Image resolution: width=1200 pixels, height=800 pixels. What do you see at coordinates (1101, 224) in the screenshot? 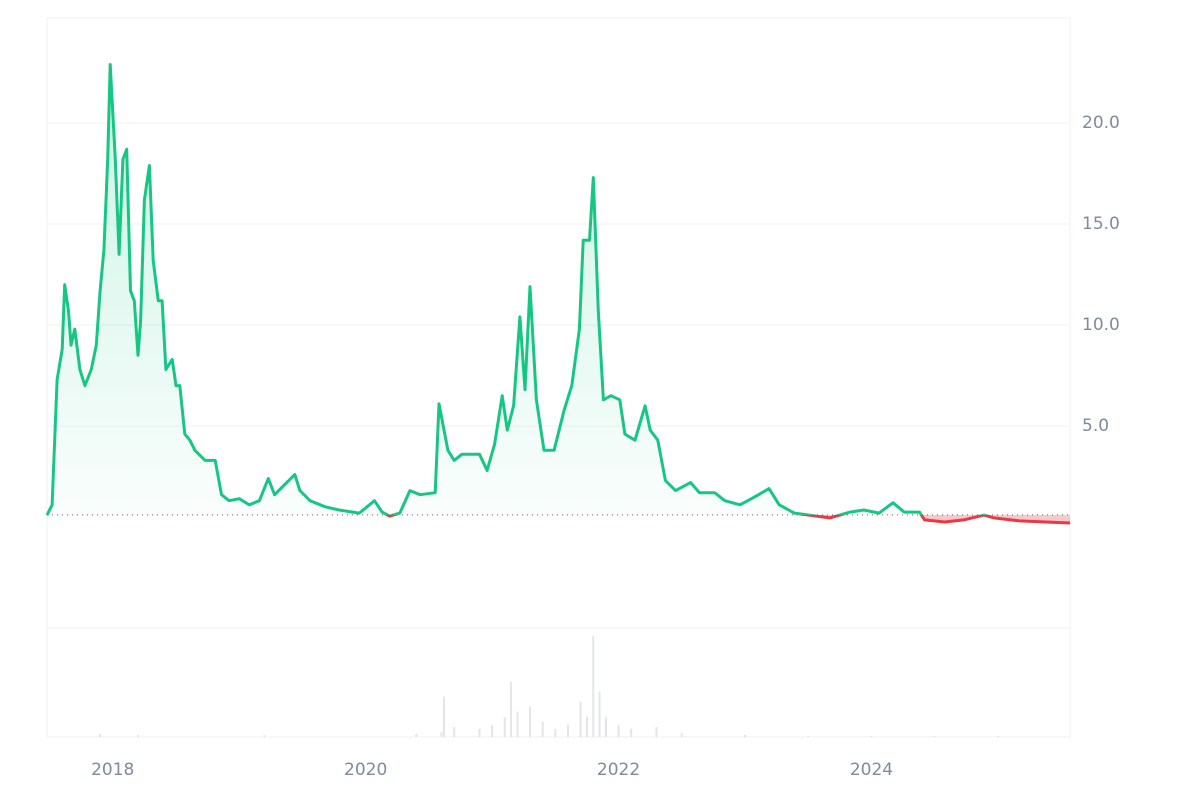
I see `y-tick-label: 15.0` at bounding box center [1101, 224].